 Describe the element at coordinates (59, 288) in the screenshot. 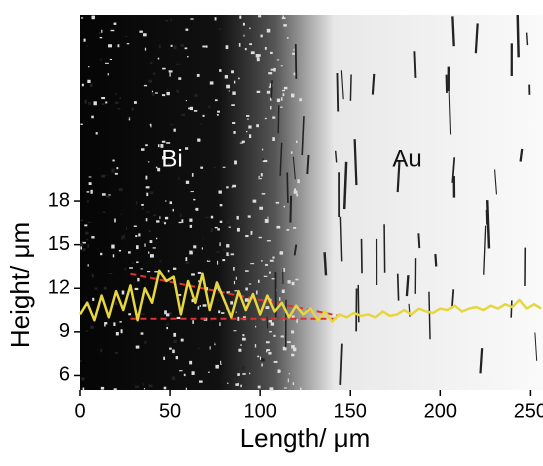

I see `y-tick-label: 12` at that location.